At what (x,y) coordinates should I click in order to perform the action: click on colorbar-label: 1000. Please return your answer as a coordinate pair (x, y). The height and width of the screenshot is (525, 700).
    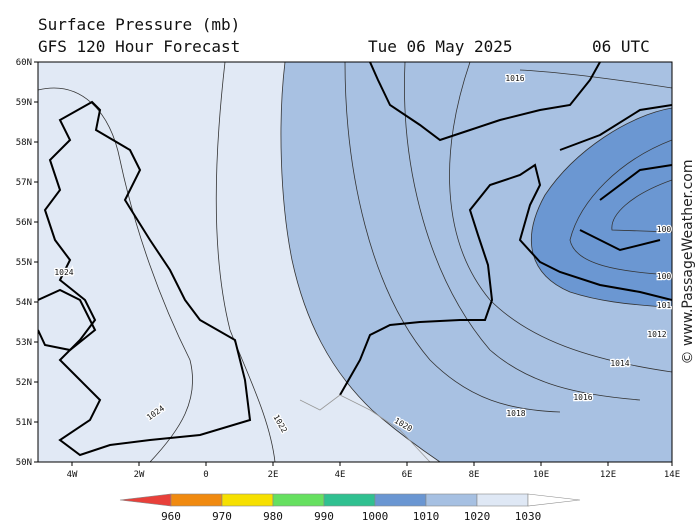
    Looking at the image, I should click on (375, 516).